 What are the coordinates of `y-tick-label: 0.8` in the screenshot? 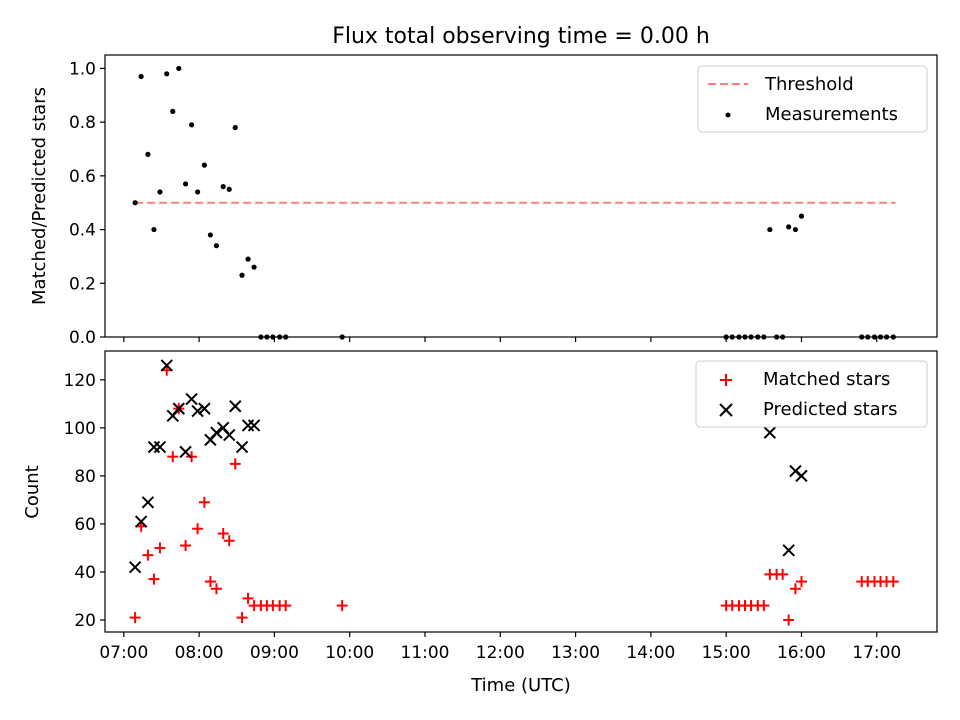 It's located at (82, 123).